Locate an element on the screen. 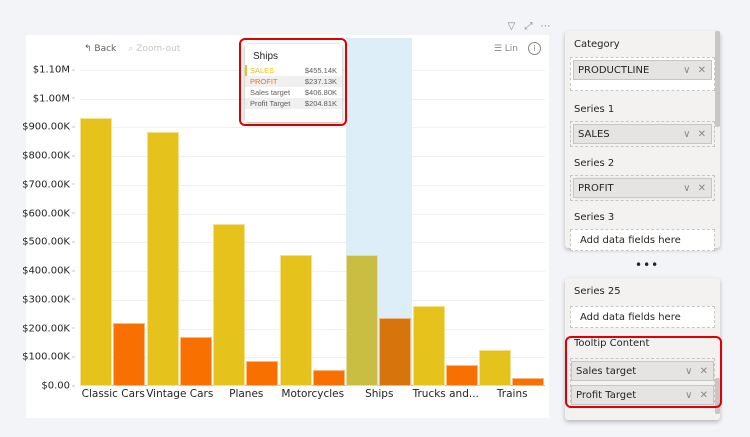 The image size is (750, 437). field-name: Sales target is located at coordinates (606, 371).